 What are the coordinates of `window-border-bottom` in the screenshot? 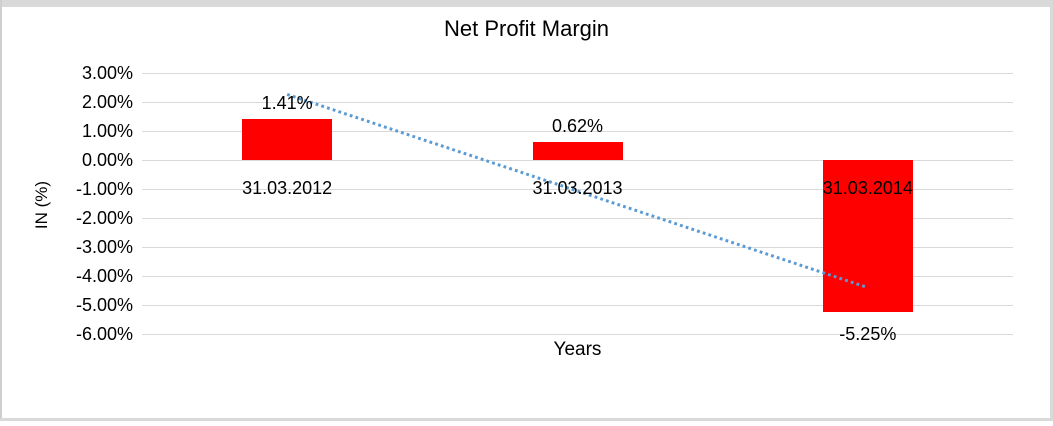 It's located at (526, 419).